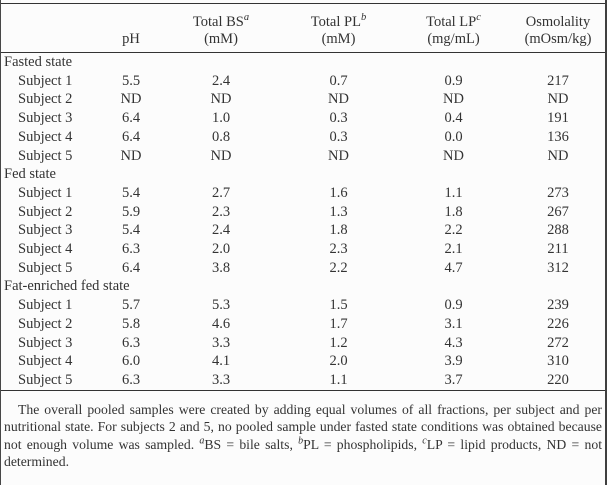 The height and width of the screenshot is (485, 607). Describe the element at coordinates (453, 211) in the screenshot. I see `cell-value: 1.8` at that location.